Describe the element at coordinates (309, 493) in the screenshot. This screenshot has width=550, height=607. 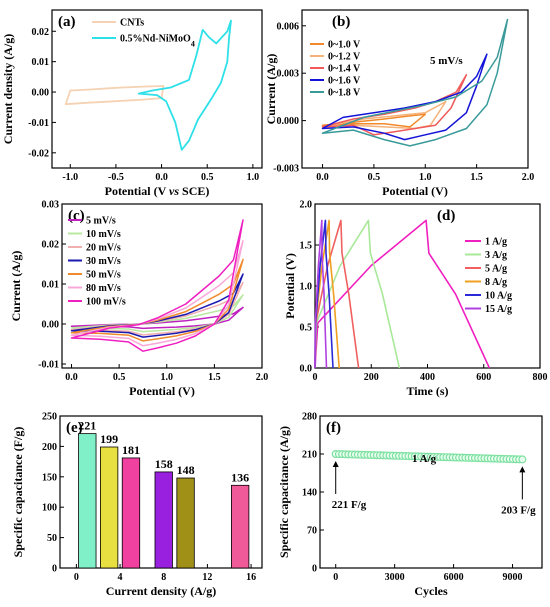
I see `y-tick-label: 140` at that location.